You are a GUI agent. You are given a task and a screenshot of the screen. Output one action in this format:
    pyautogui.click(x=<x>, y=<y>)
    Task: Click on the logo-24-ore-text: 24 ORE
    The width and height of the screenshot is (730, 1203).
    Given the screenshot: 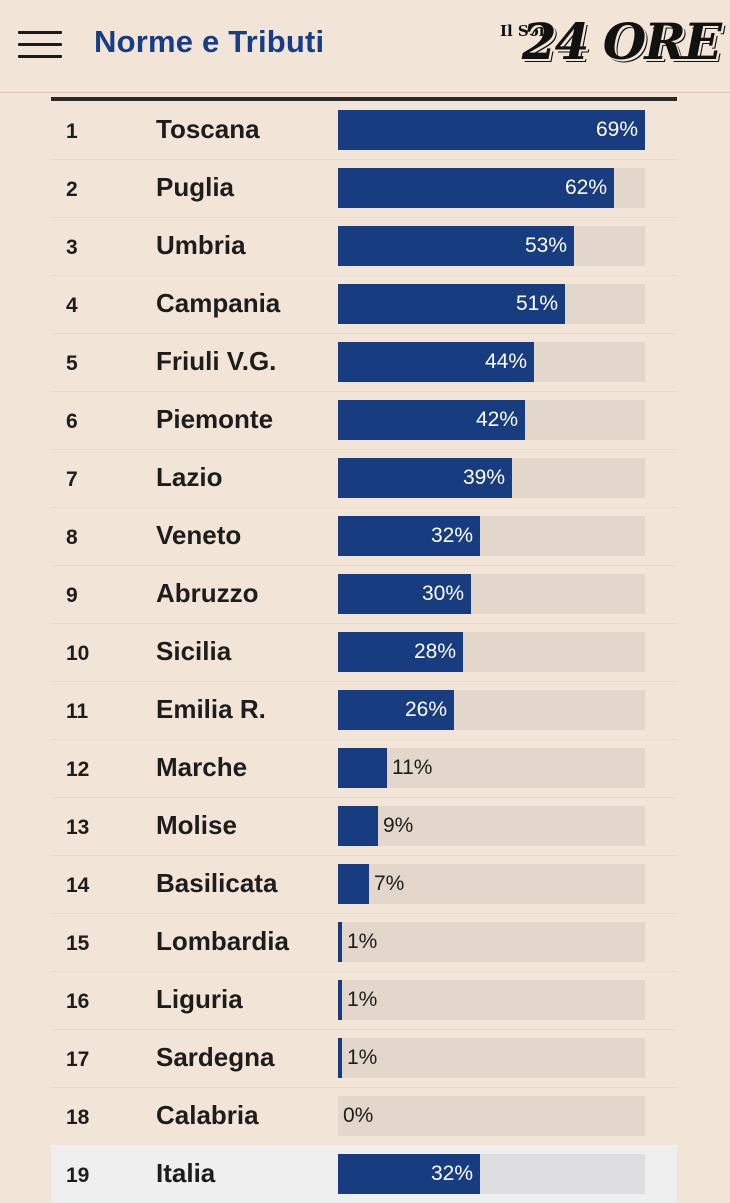 What is the action you would take?
    pyautogui.click(x=621, y=41)
    